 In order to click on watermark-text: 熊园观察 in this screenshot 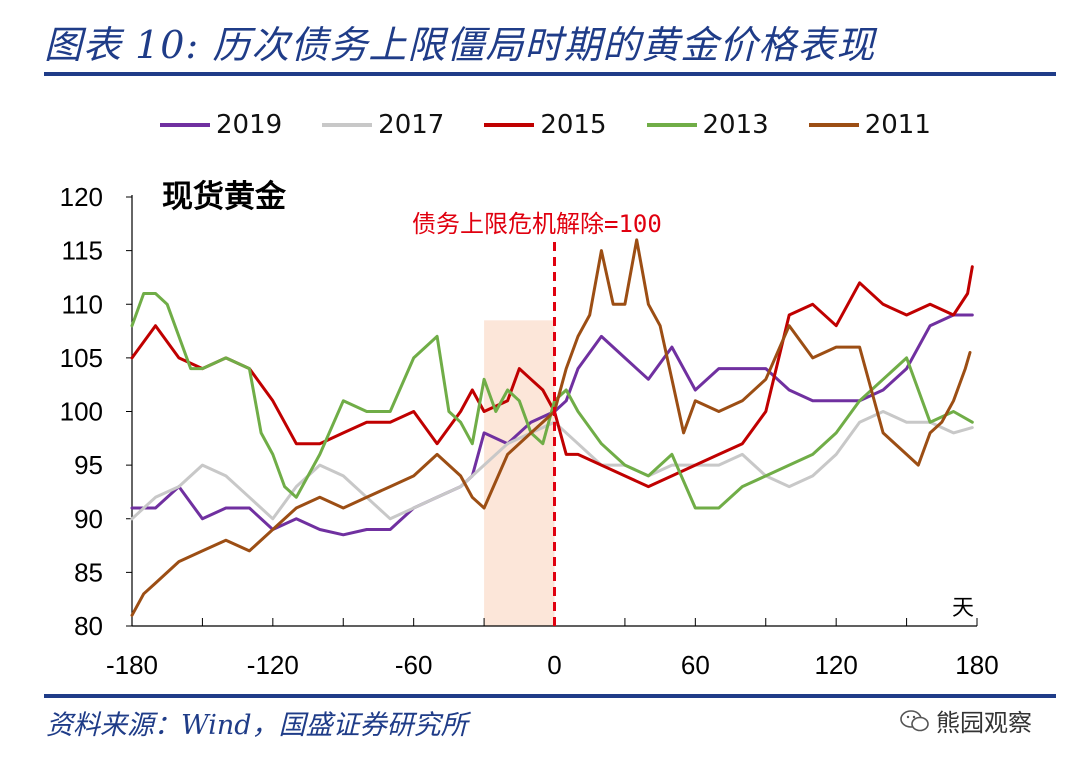, I will do `click(984, 723)`.